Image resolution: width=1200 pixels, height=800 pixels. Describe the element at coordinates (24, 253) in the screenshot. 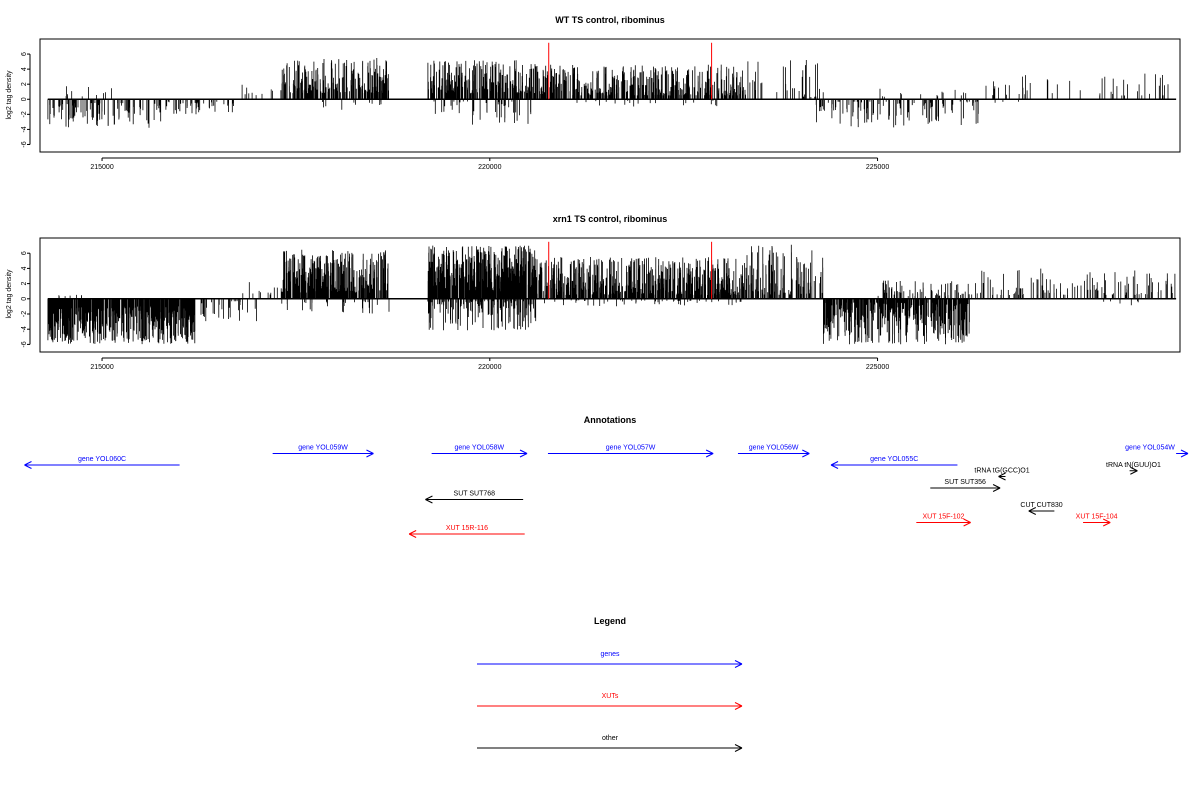

I see `xrn1-y-tick-label: 6` at that location.